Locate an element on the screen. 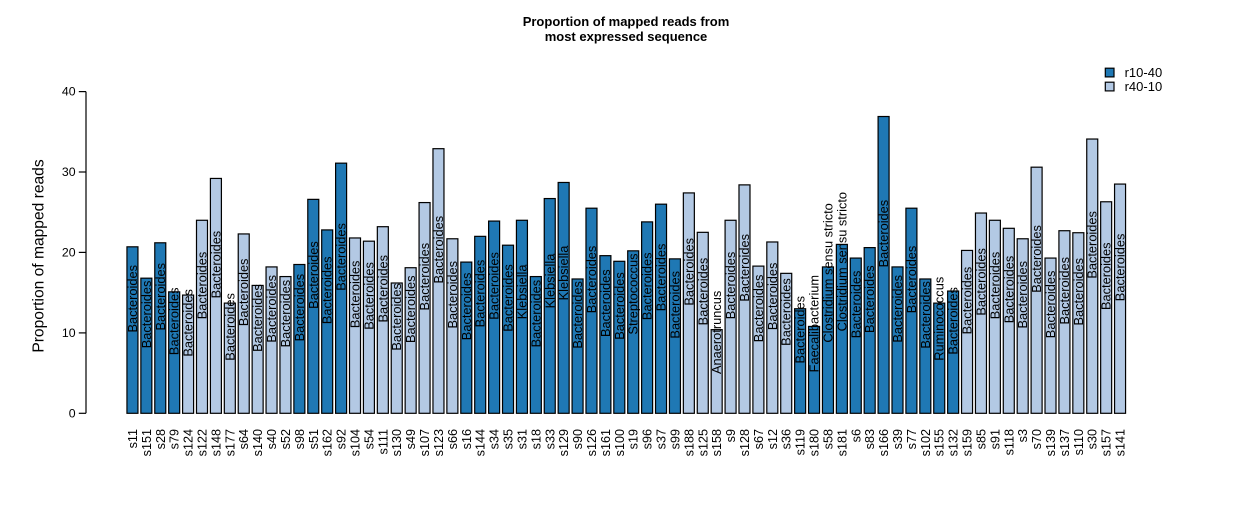 Image resolution: width=1238 pixels, height=505 pixels. svg-text: s161 is located at coordinates (606, 442).